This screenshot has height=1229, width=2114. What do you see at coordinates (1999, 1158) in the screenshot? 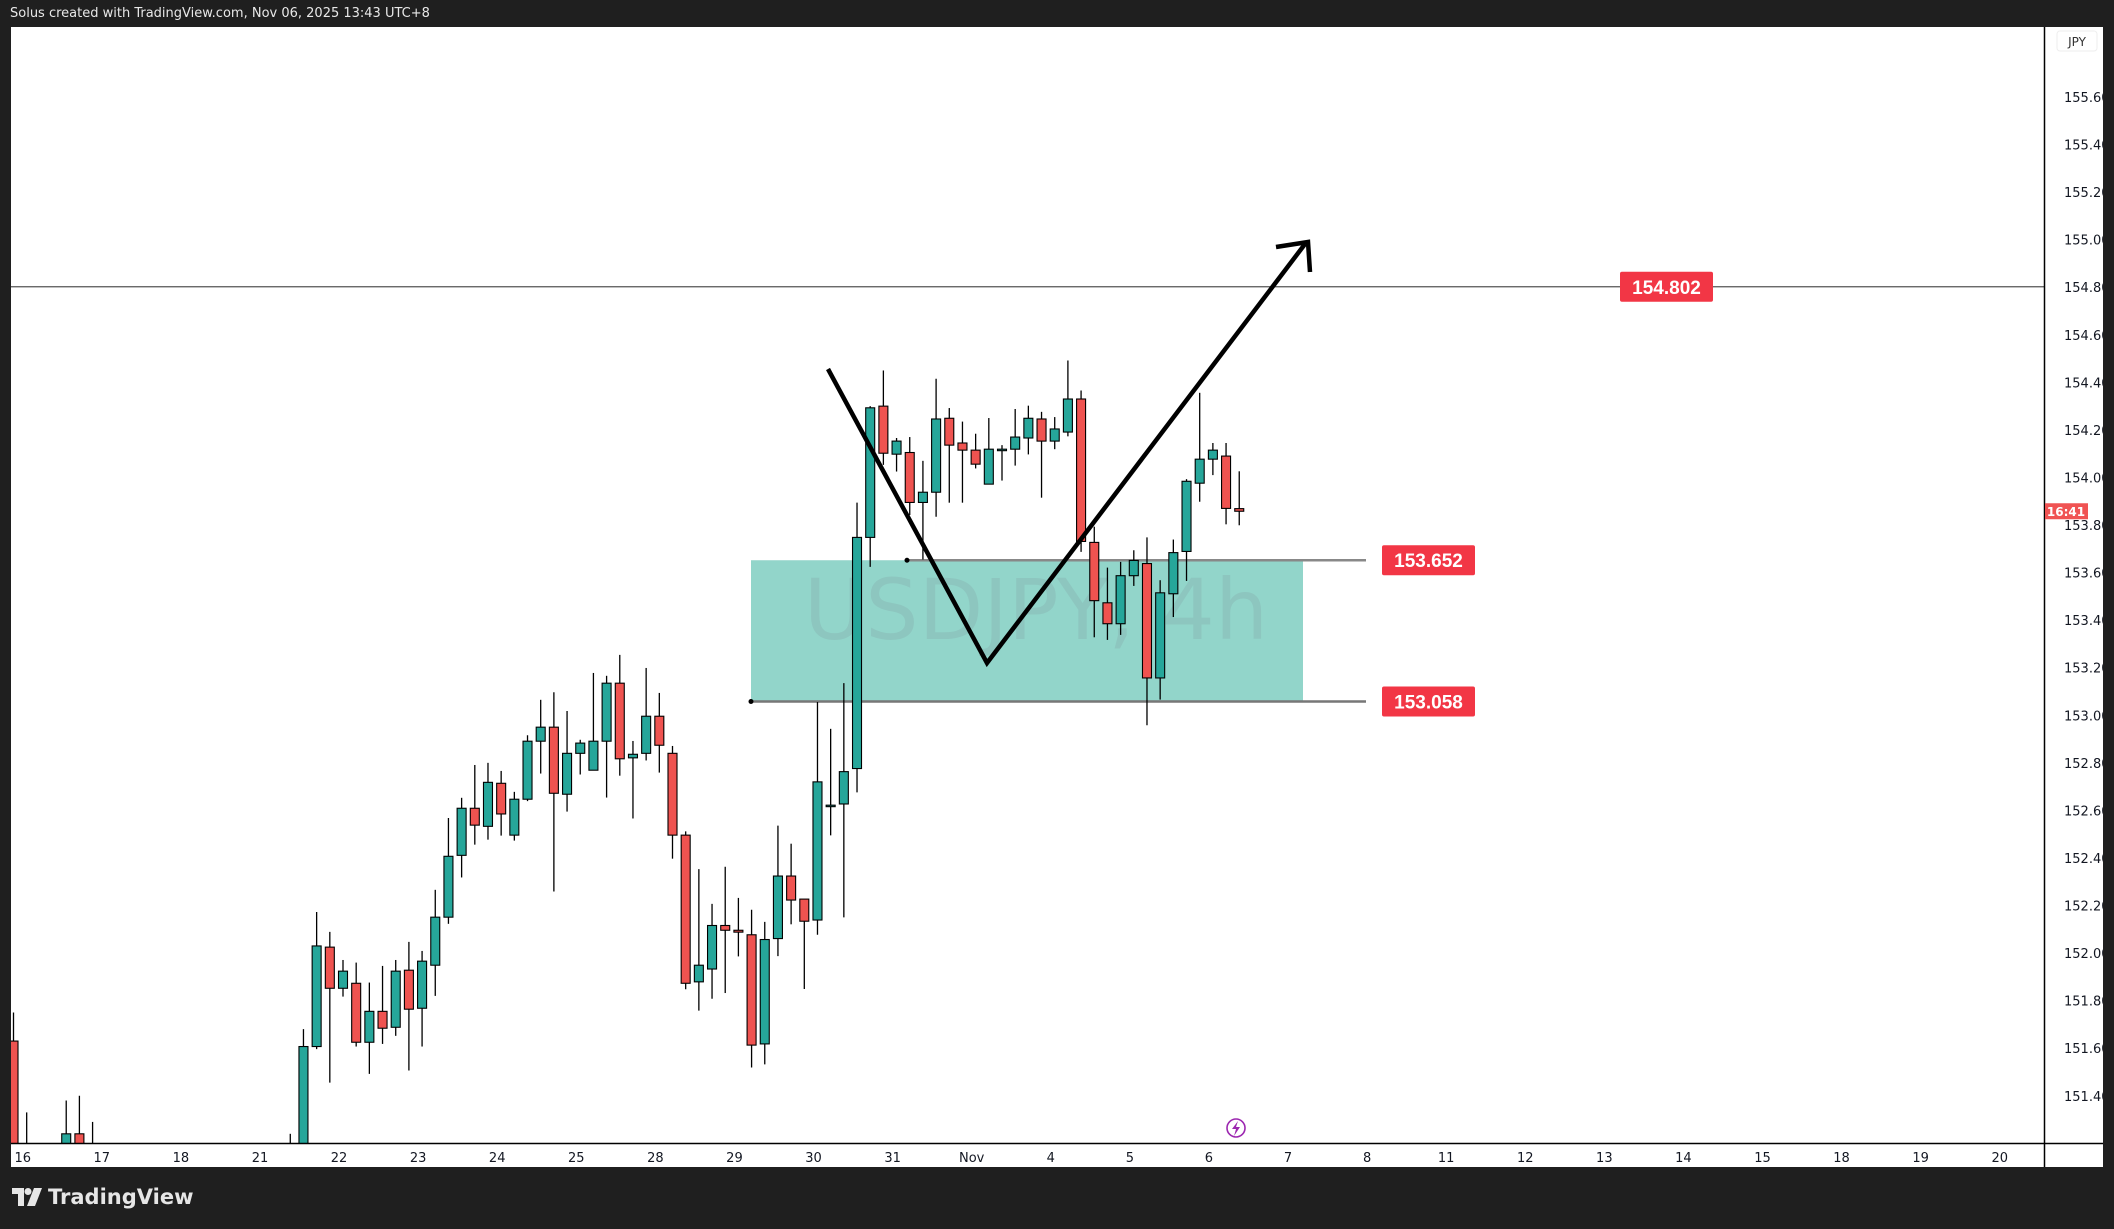
I see `time-tick-label: 20` at bounding box center [1999, 1158].